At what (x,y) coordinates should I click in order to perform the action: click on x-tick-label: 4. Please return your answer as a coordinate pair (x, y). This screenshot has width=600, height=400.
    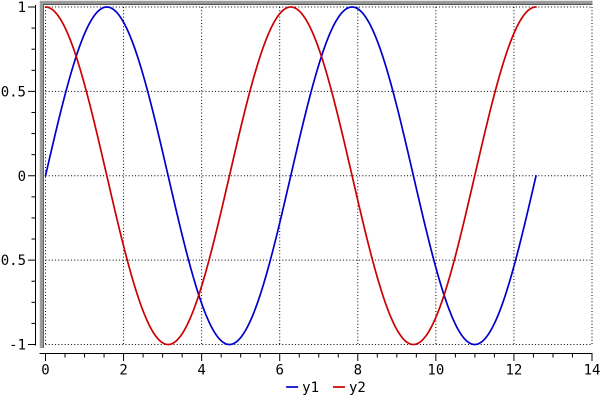
    Looking at the image, I should click on (201, 371).